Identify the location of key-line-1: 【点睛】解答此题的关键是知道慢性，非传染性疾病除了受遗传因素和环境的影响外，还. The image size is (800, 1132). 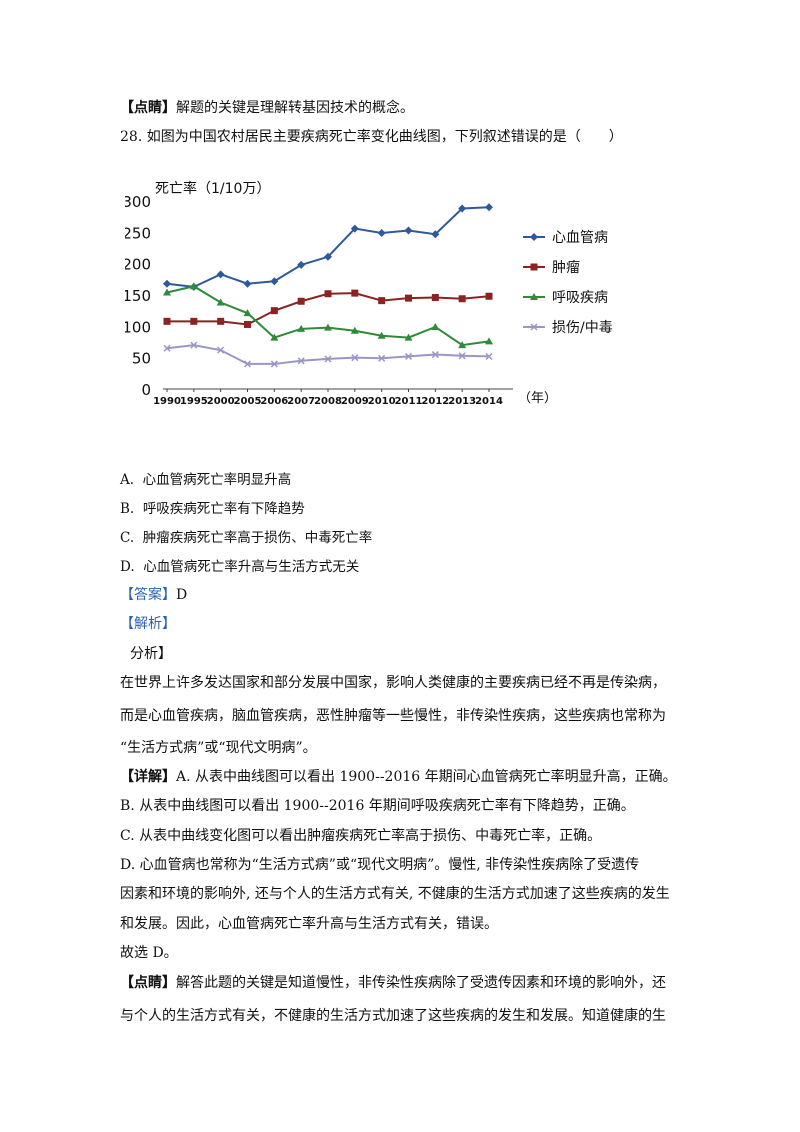
(393, 983).